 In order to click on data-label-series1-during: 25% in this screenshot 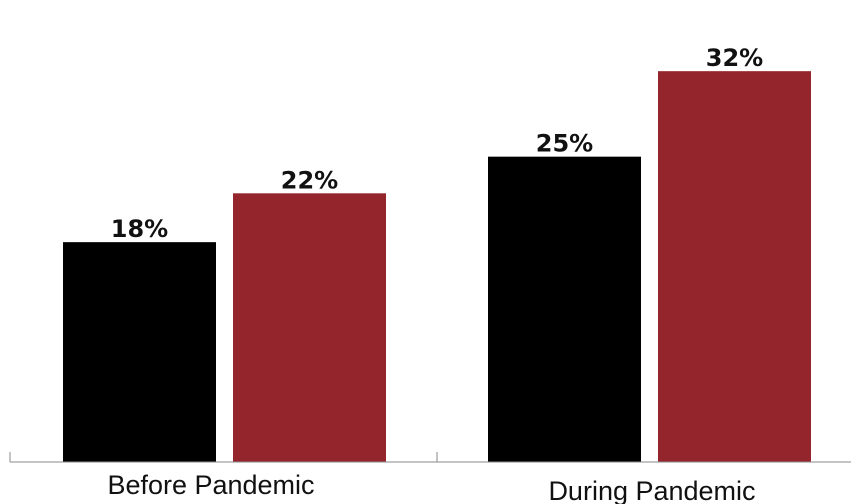, I will do `click(564, 144)`.